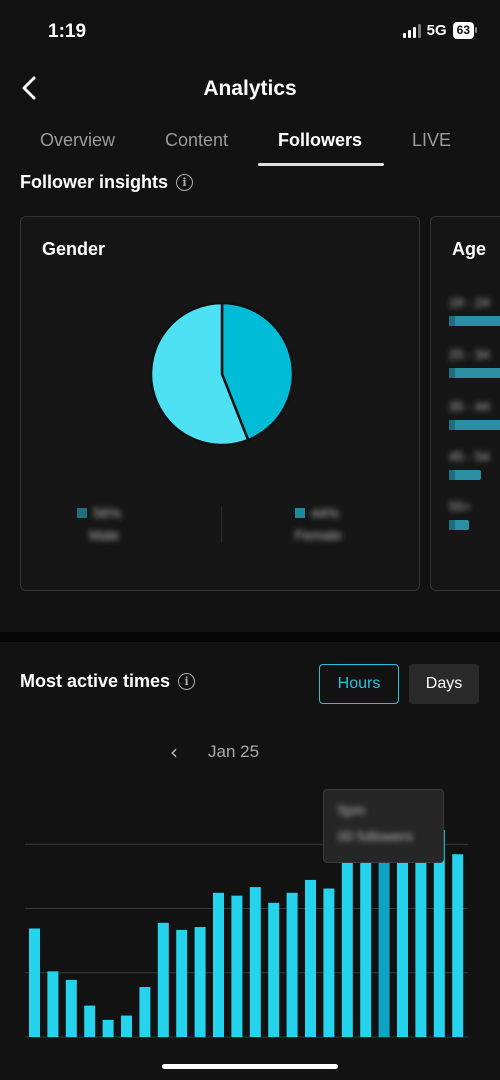 This screenshot has height=1080, width=500. I want to click on age-row: 18 - 24, so click(474, 310).